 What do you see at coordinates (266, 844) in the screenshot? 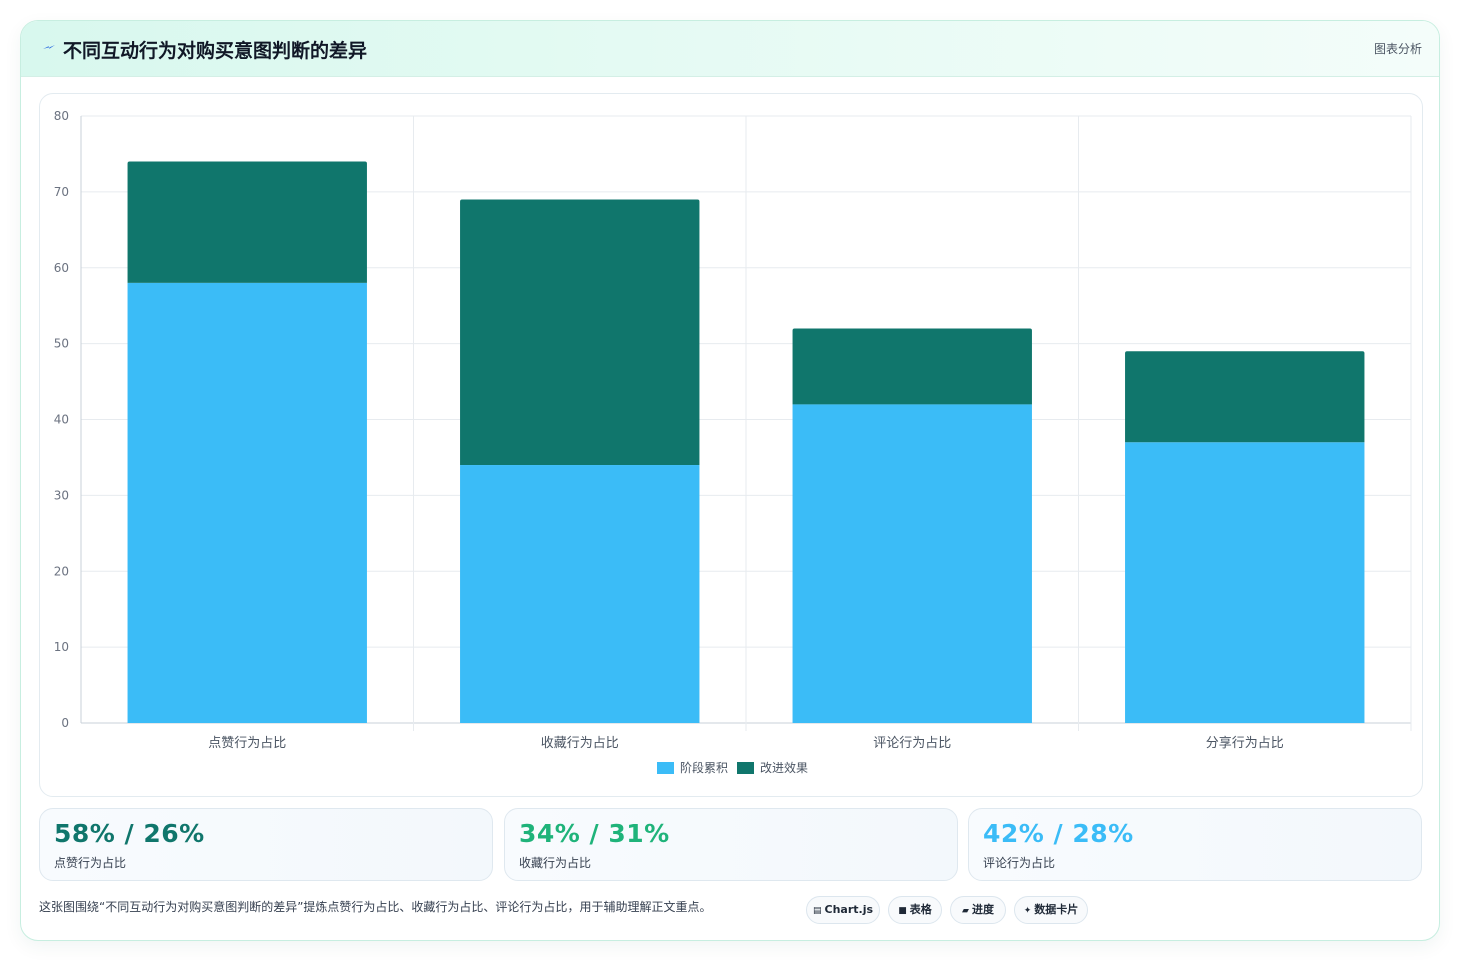
I see `kpi-card-like: 58% / 26% 点赞行为占比` at bounding box center [266, 844].